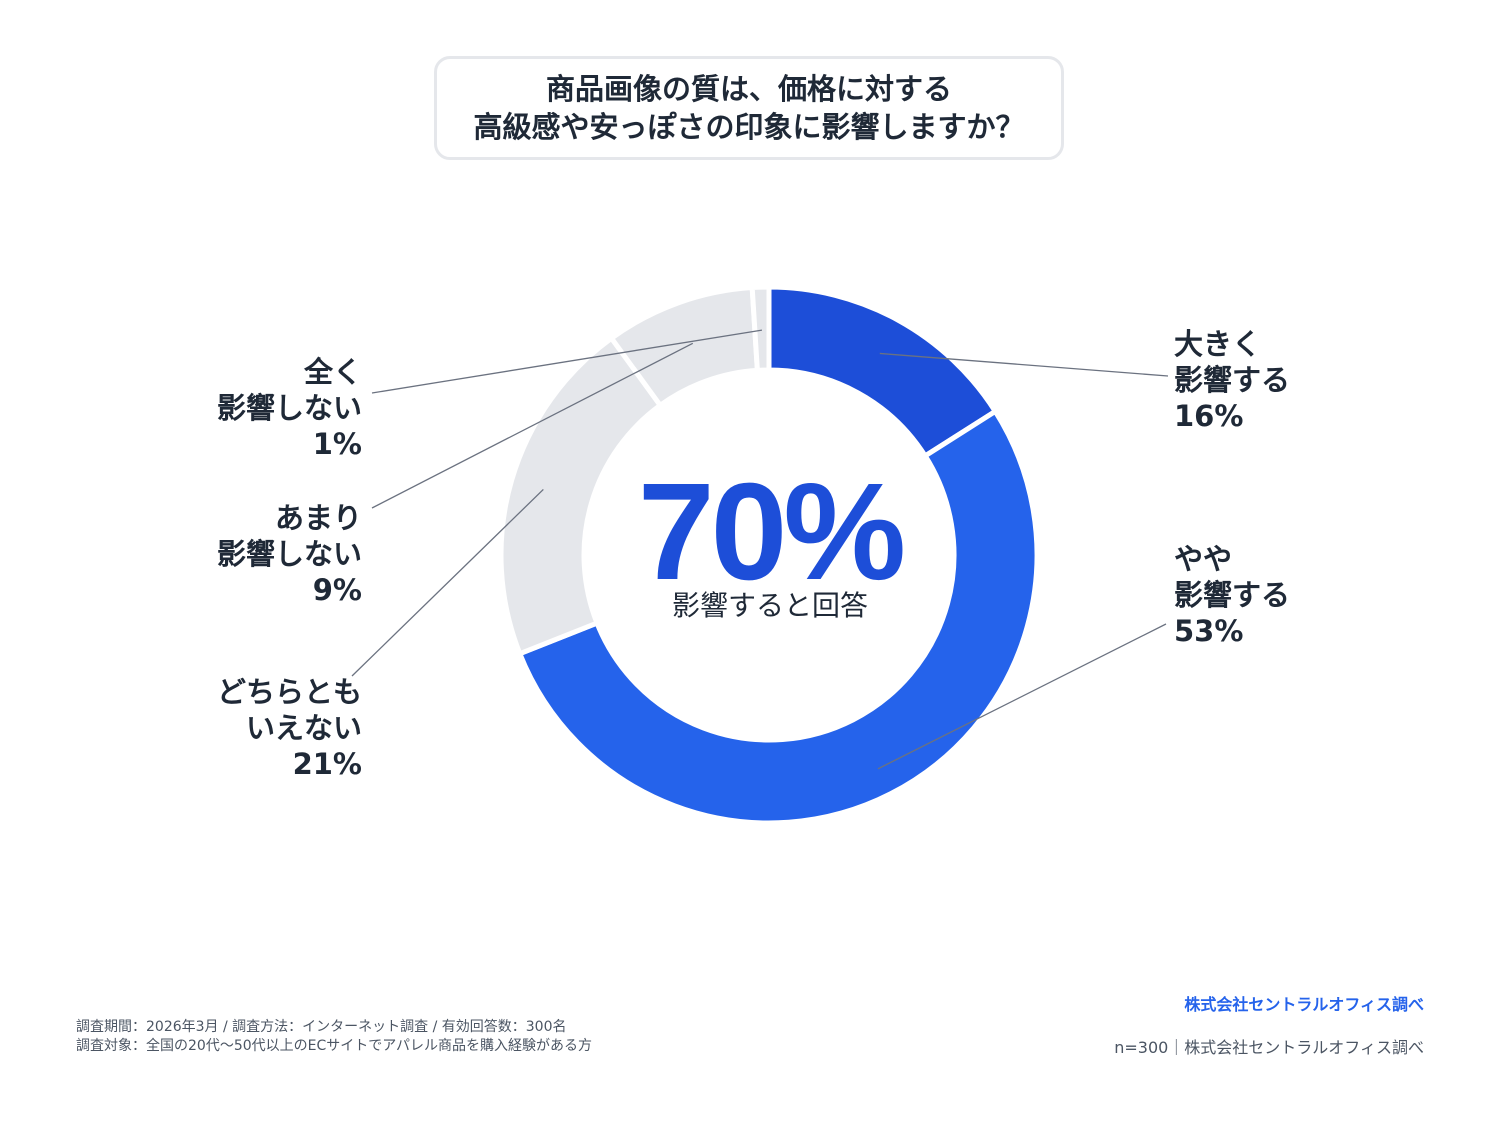 The height and width of the screenshot is (1129, 1500). I want to click on slice-somewhat-affects, so click(778, 616).